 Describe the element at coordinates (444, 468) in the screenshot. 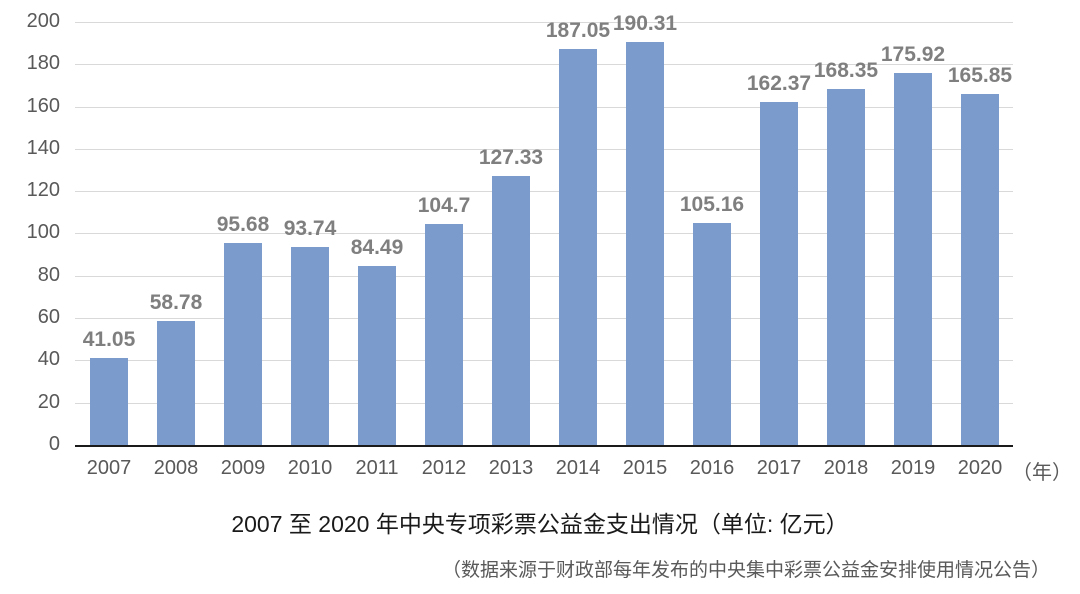

I see `x-tick-label: 2012` at that location.